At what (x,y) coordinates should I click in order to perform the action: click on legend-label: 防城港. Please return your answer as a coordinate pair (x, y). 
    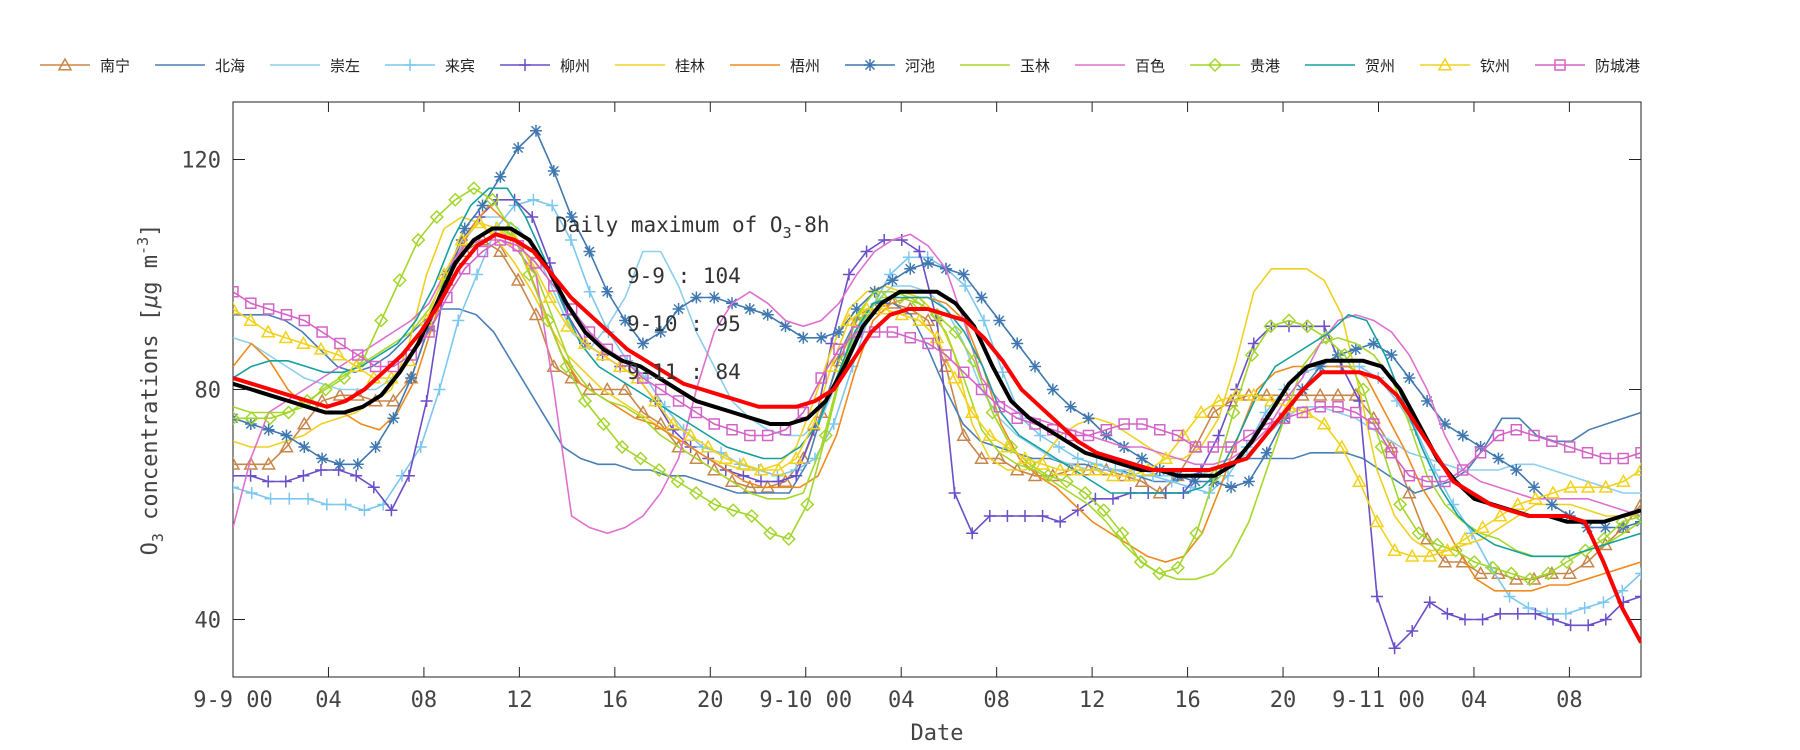
    Looking at the image, I should click on (1617, 66).